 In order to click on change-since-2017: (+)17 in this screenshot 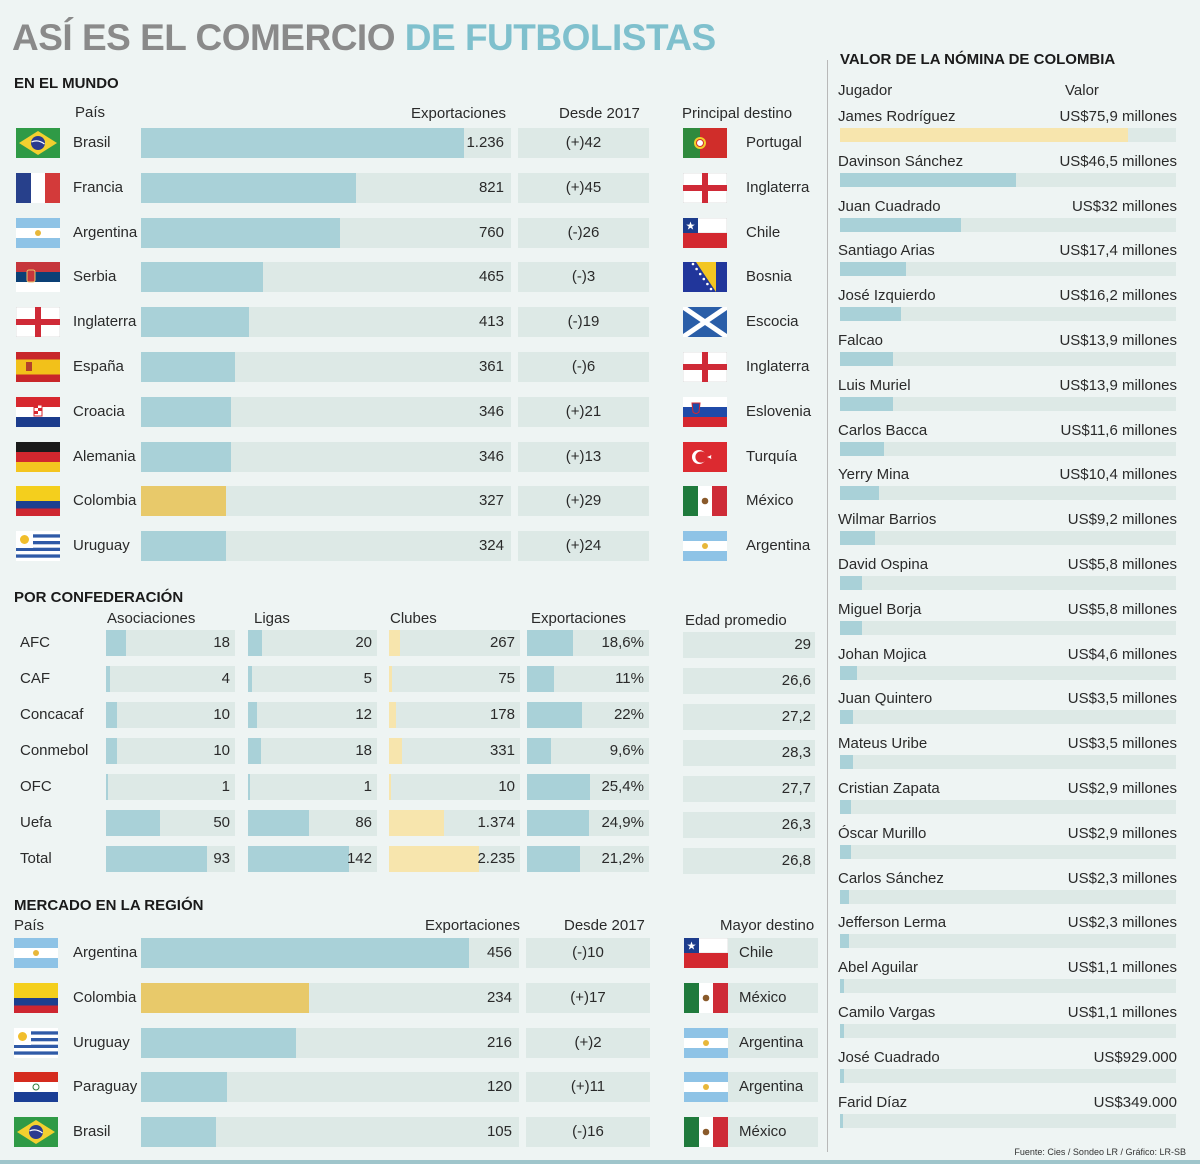, I will do `click(588, 997)`.